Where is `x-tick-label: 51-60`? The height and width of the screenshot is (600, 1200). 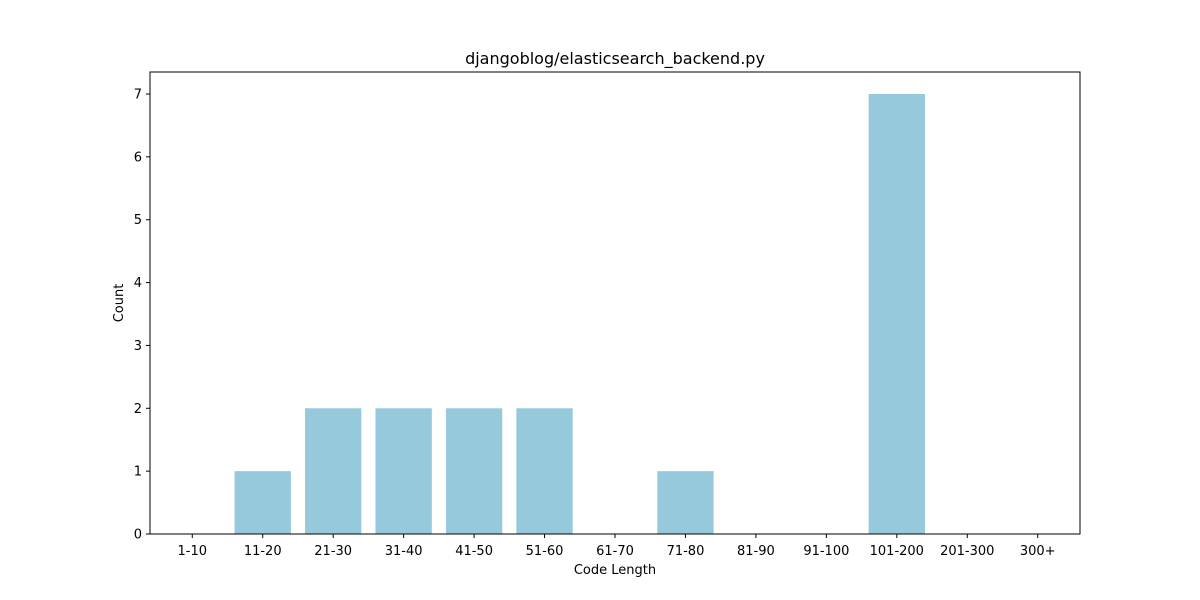
x-tick-label: 51-60 is located at coordinates (545, 551).